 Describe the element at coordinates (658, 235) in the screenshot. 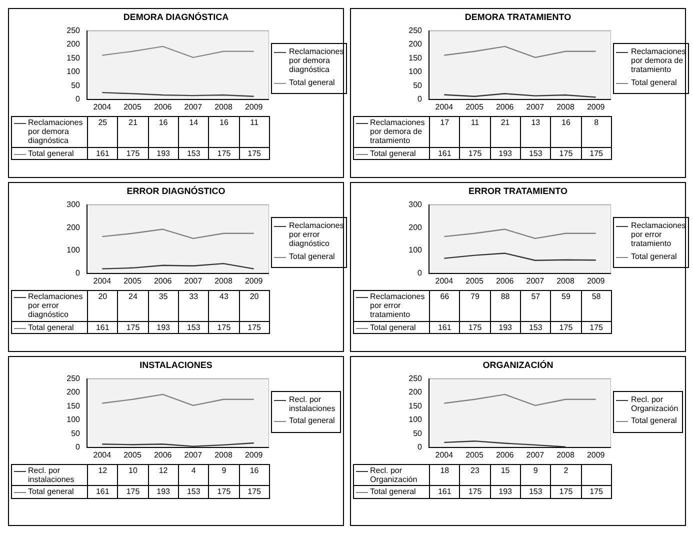

I see `legend-label: Reclamaciones por error tratamiento` at that location.